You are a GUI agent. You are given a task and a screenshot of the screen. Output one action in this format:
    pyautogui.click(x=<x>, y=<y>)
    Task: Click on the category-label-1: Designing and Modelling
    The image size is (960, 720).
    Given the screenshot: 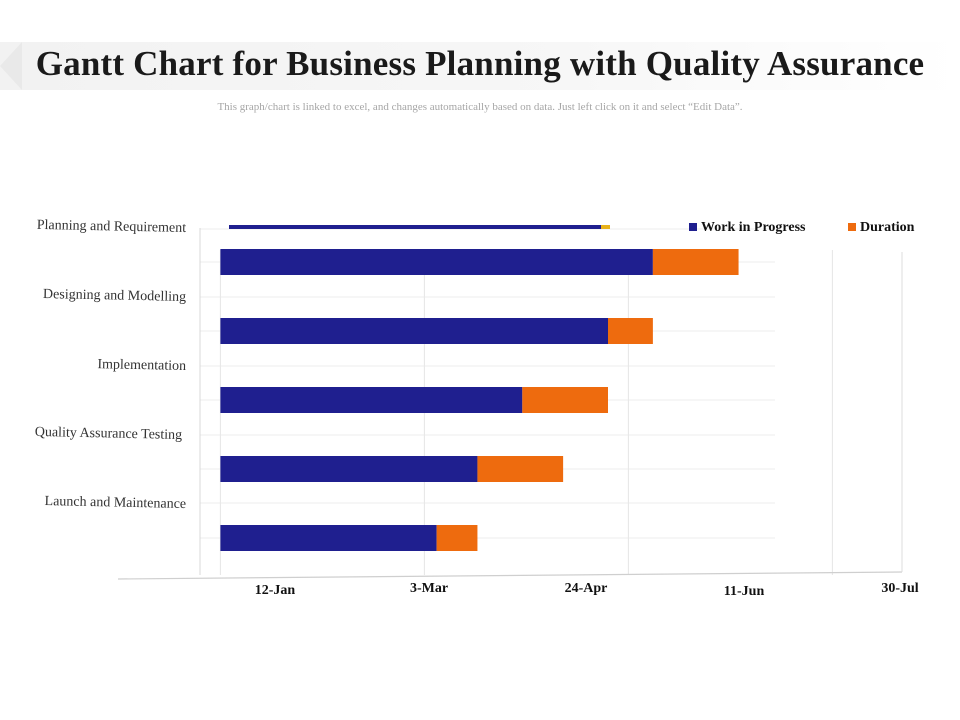 What is the action you would take?
    pyautogui.click(x=114, y=296)
    